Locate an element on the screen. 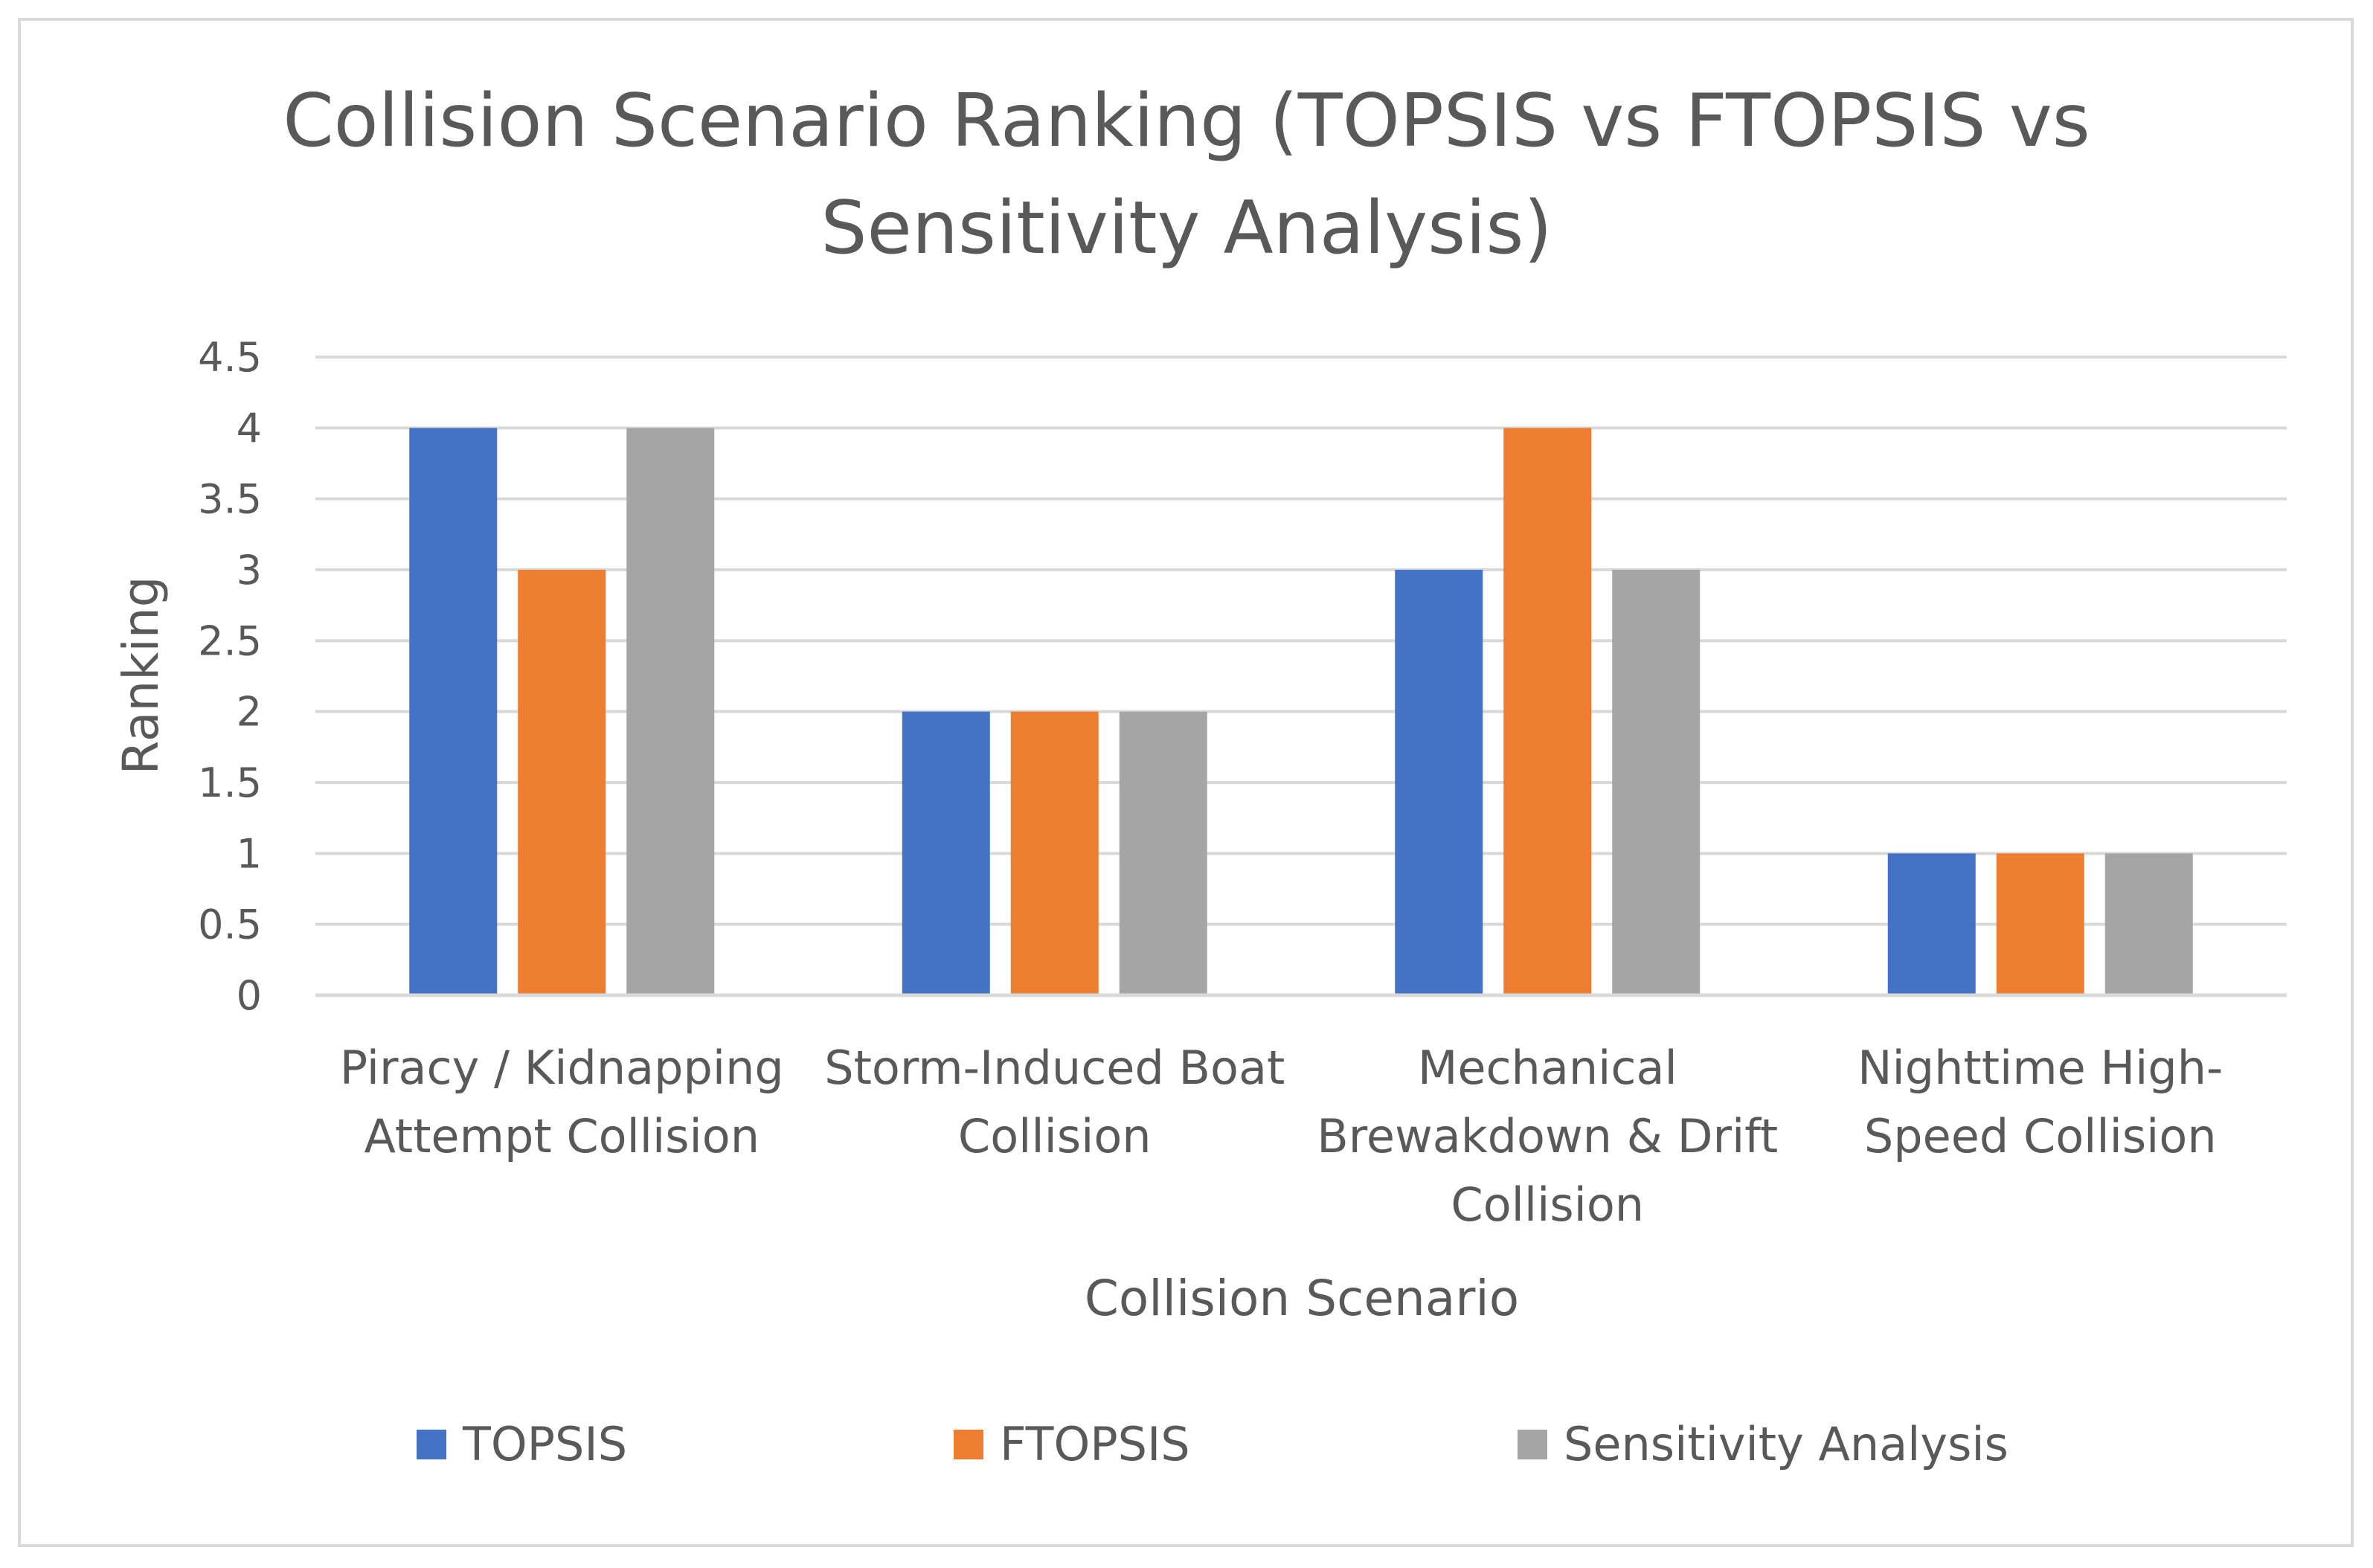 The height and width of the screenshot is (1568, 2373). y-tick-label: 2 is located at coordinates (249, 712).